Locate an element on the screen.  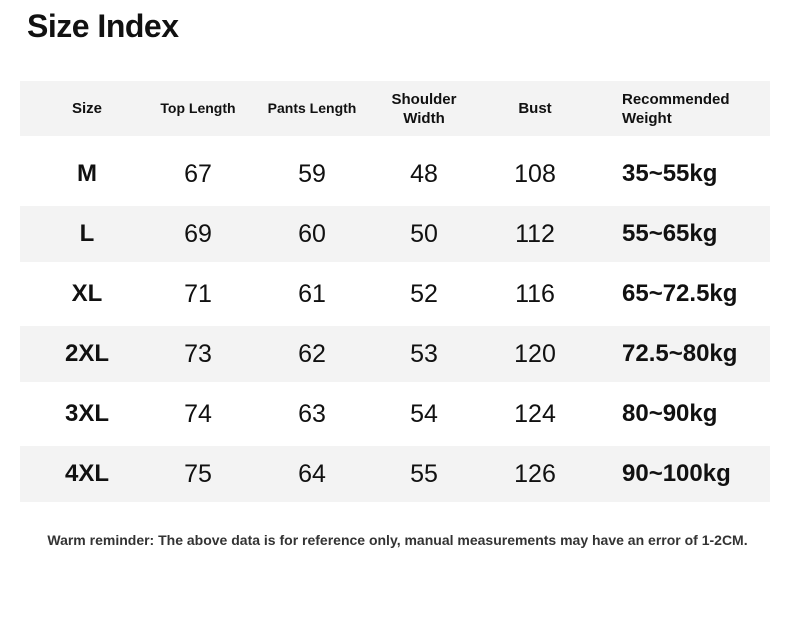
header-size: Size is located at coordinates (87, 108).